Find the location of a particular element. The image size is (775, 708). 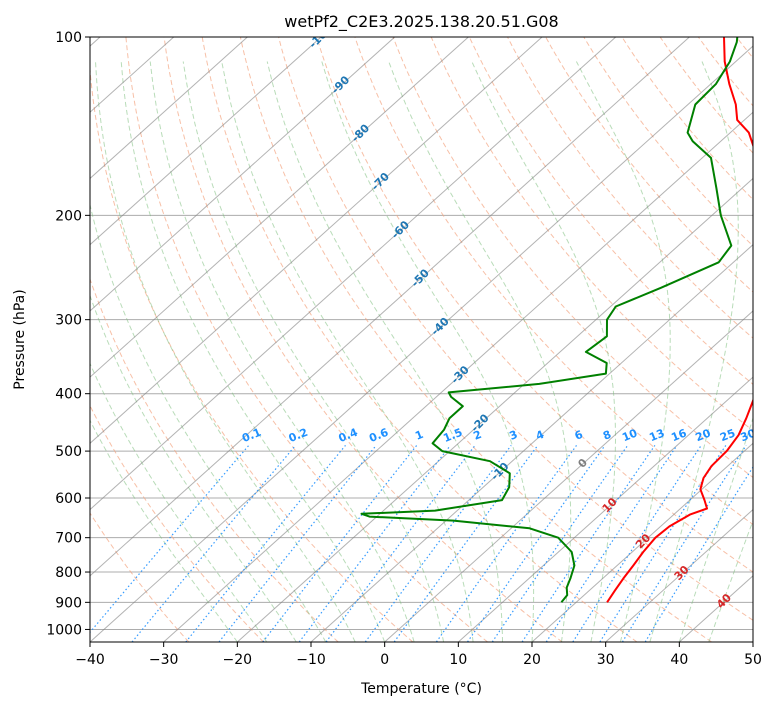

y-tick-label: 600 is located at coordinates (68, 499).